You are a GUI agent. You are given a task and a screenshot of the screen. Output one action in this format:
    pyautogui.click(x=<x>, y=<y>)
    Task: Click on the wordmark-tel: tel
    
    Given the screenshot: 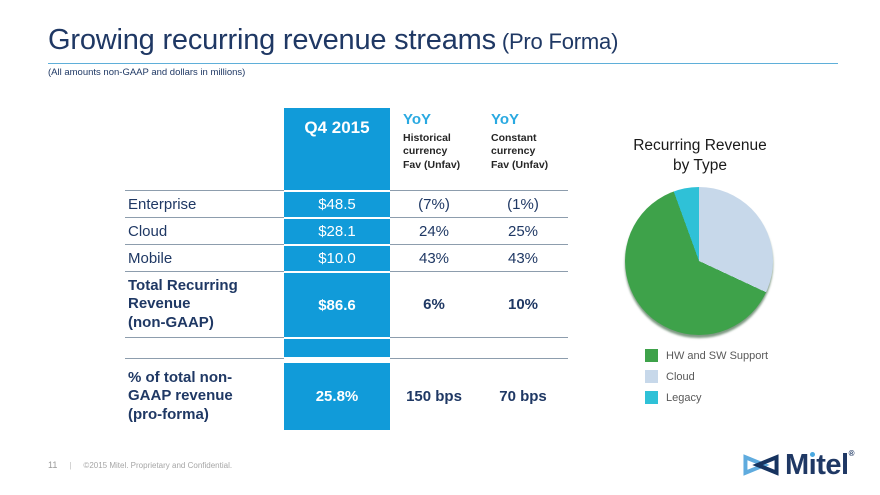 What is the action you would take?
    pyautogui.click(x=832, y=464)
    